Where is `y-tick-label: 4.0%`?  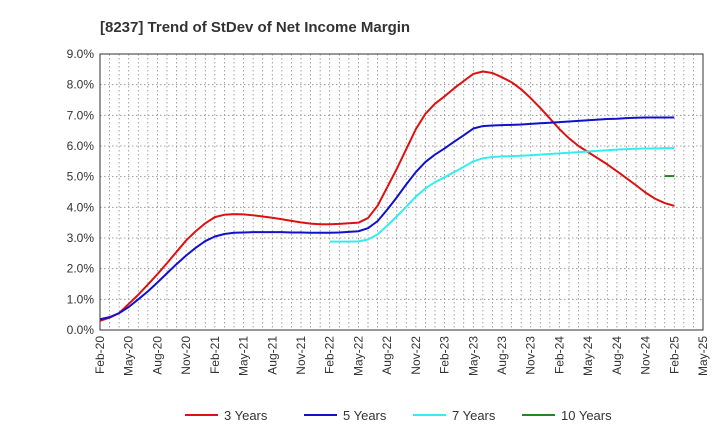 y-tick-label: 4.0% is located at coordinates (81, 207).